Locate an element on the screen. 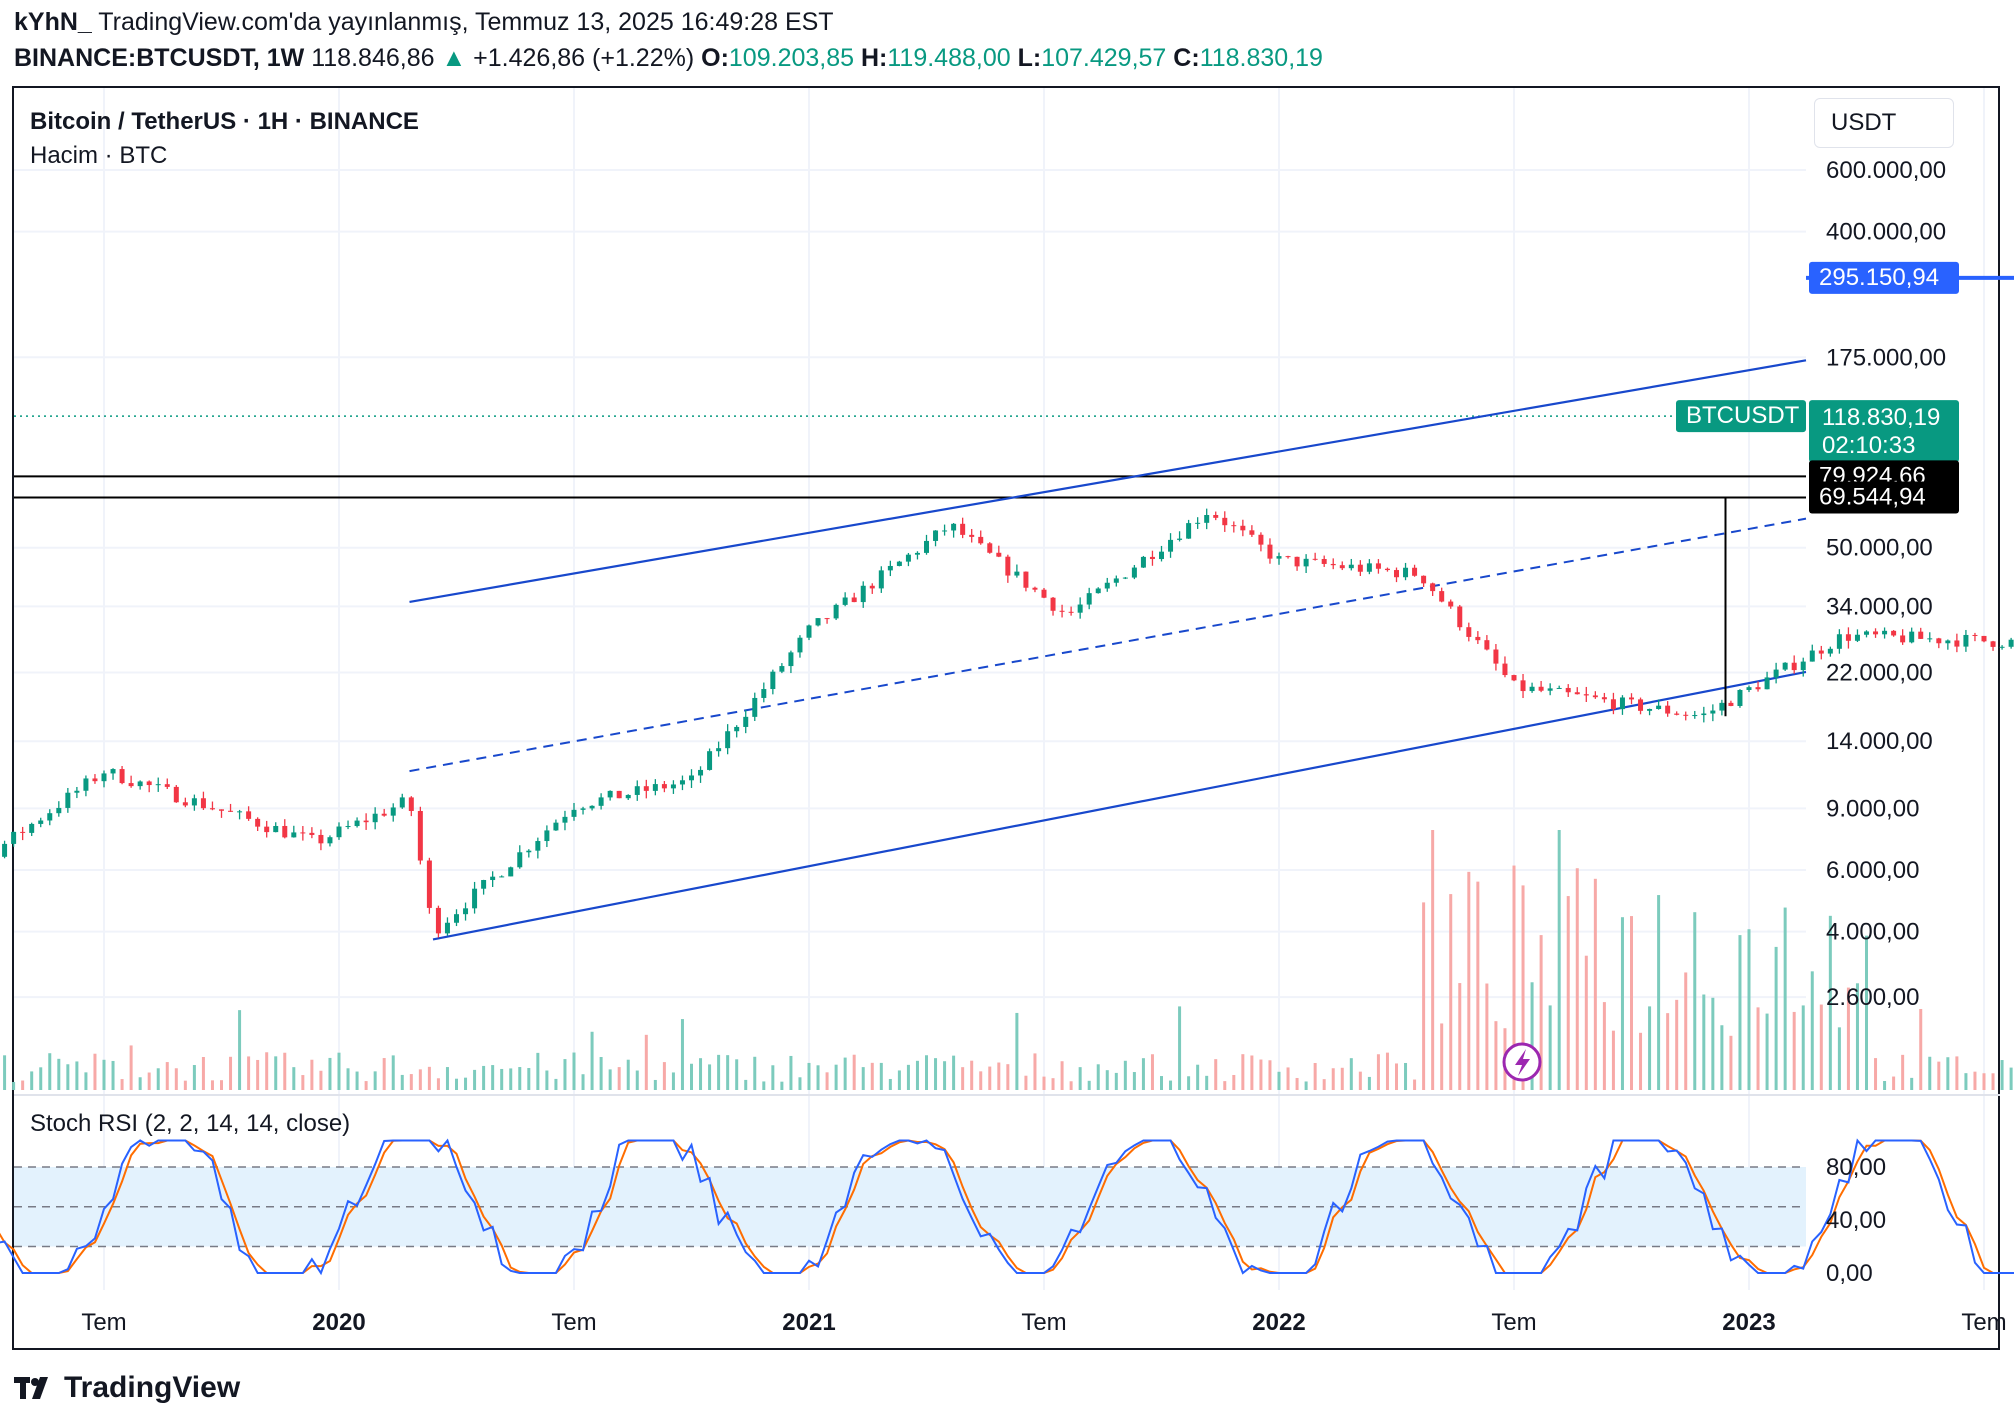  price-tick-label: 4.000,00 is located at coordinates (1872, 932).